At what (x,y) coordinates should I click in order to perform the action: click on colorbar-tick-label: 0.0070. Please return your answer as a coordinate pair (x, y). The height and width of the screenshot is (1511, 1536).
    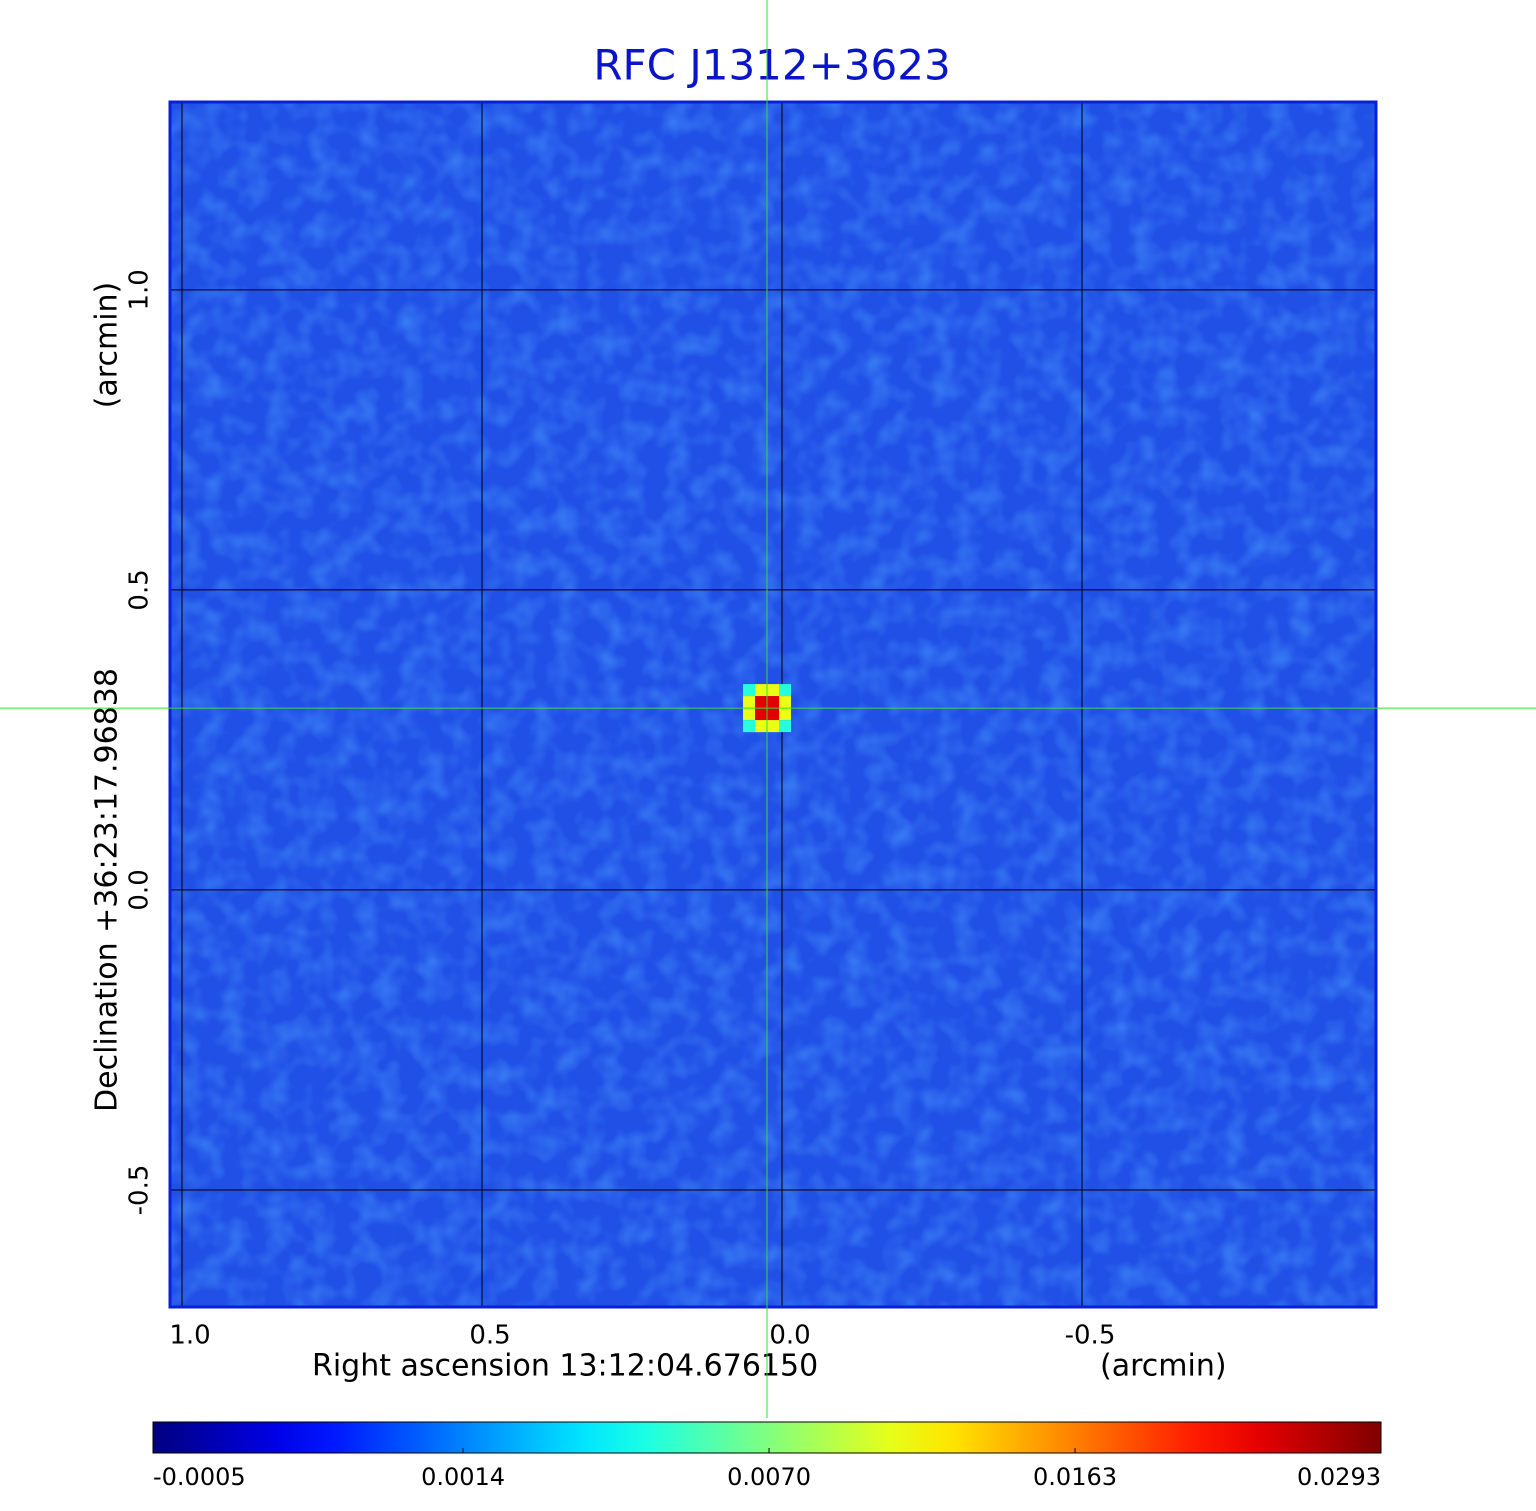
    Looking at the image, I should click on (769, 1477).